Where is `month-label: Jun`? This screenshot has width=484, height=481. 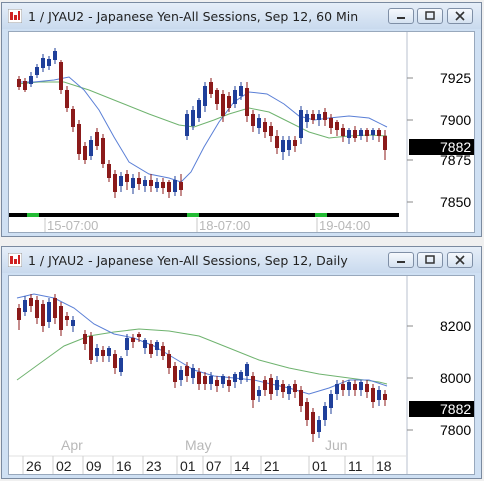 month-label: Jun is located at coordinates (336, 445).